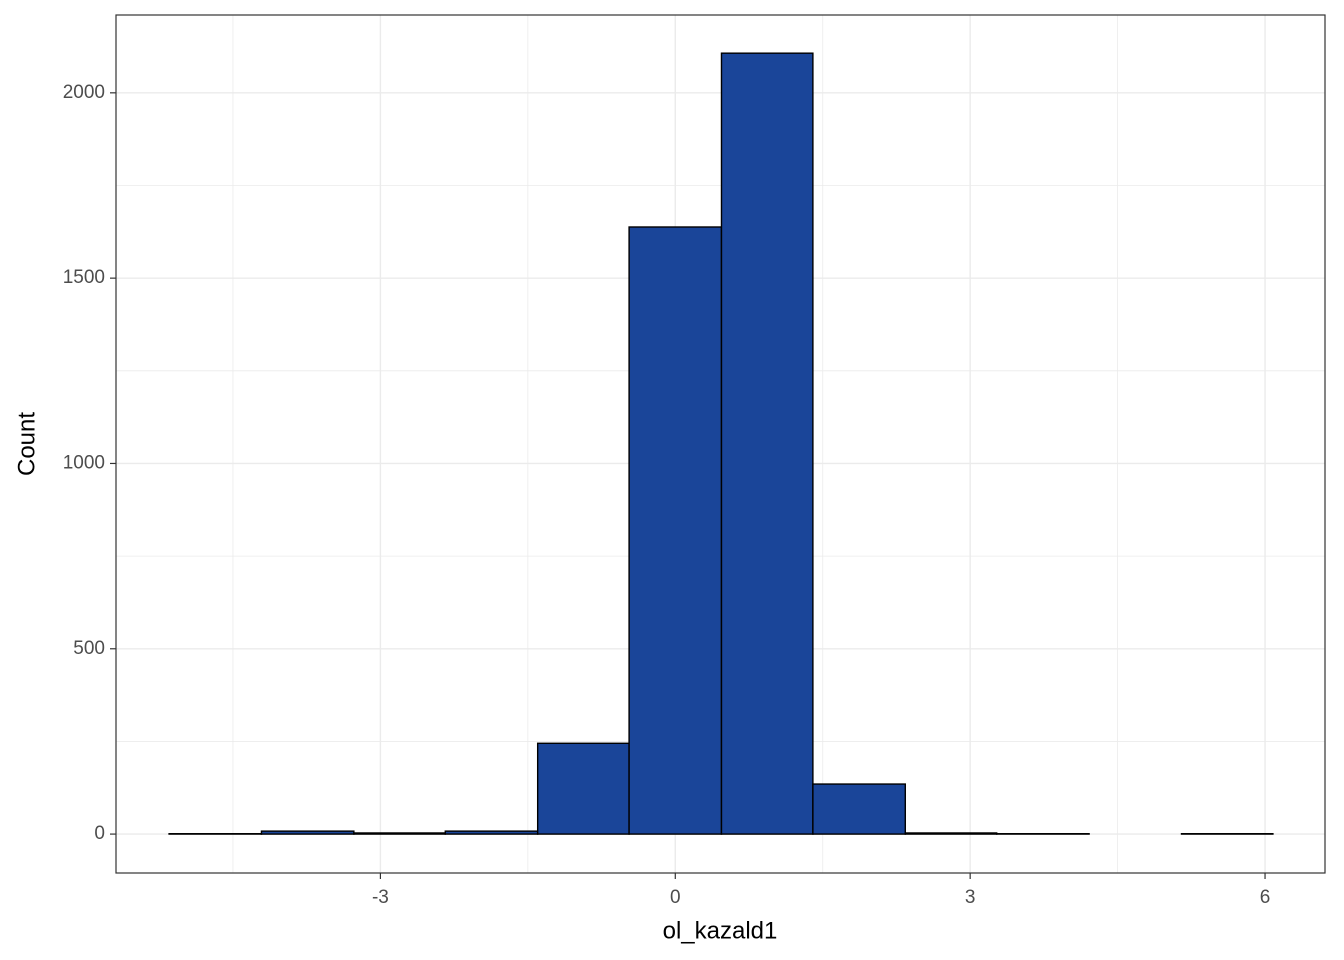 This screenshot has width=1344, height=960. I want to click on y-tick-label: 1500, so click(84, 277).